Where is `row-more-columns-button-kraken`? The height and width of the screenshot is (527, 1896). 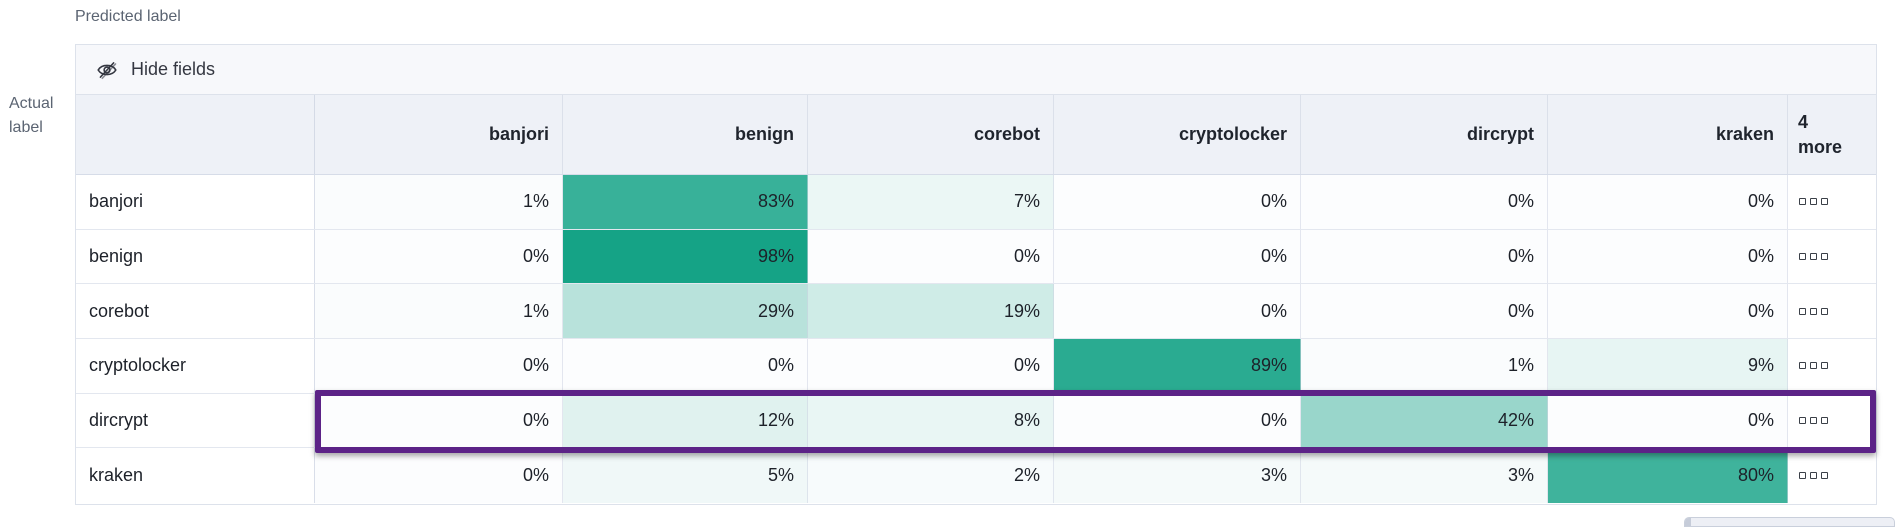 row-more-columns-button-kraken is located at coordinates (1832, 475).